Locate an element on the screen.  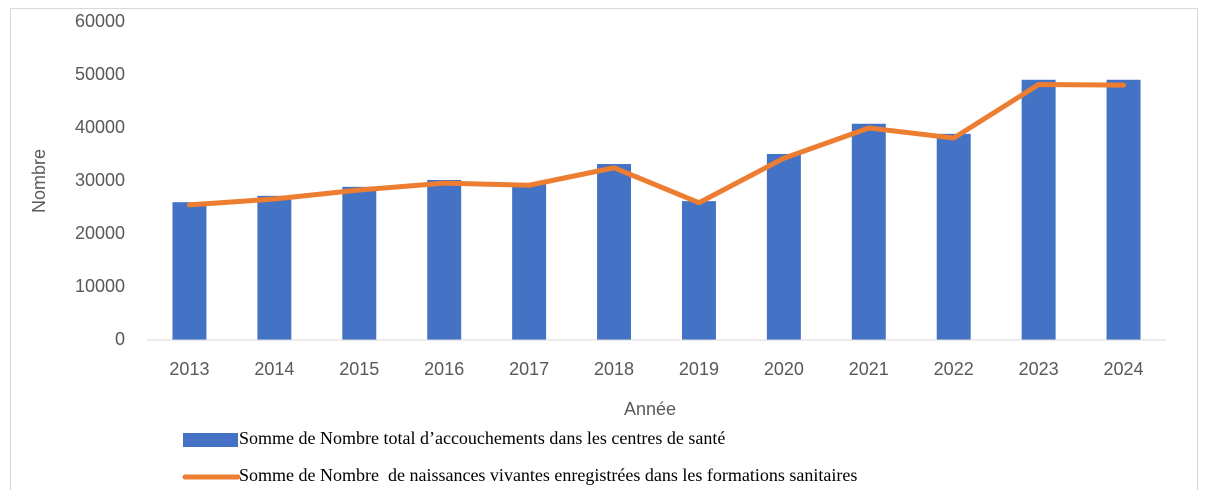
x-tick-label: 2014 is located at coordinates (274, 369).